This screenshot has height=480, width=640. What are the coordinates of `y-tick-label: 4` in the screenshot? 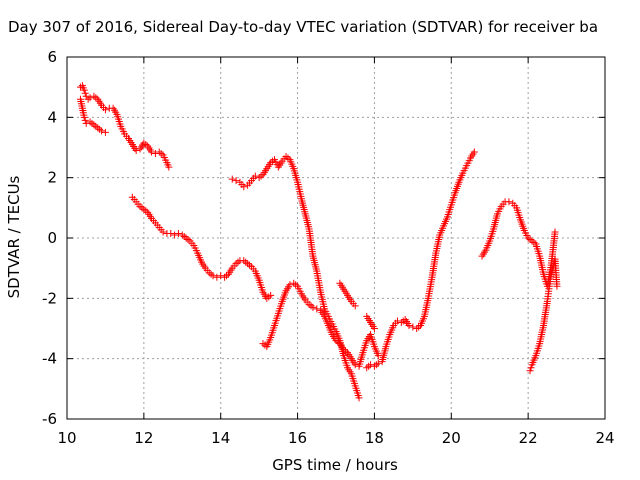 It's located at (52, 117).